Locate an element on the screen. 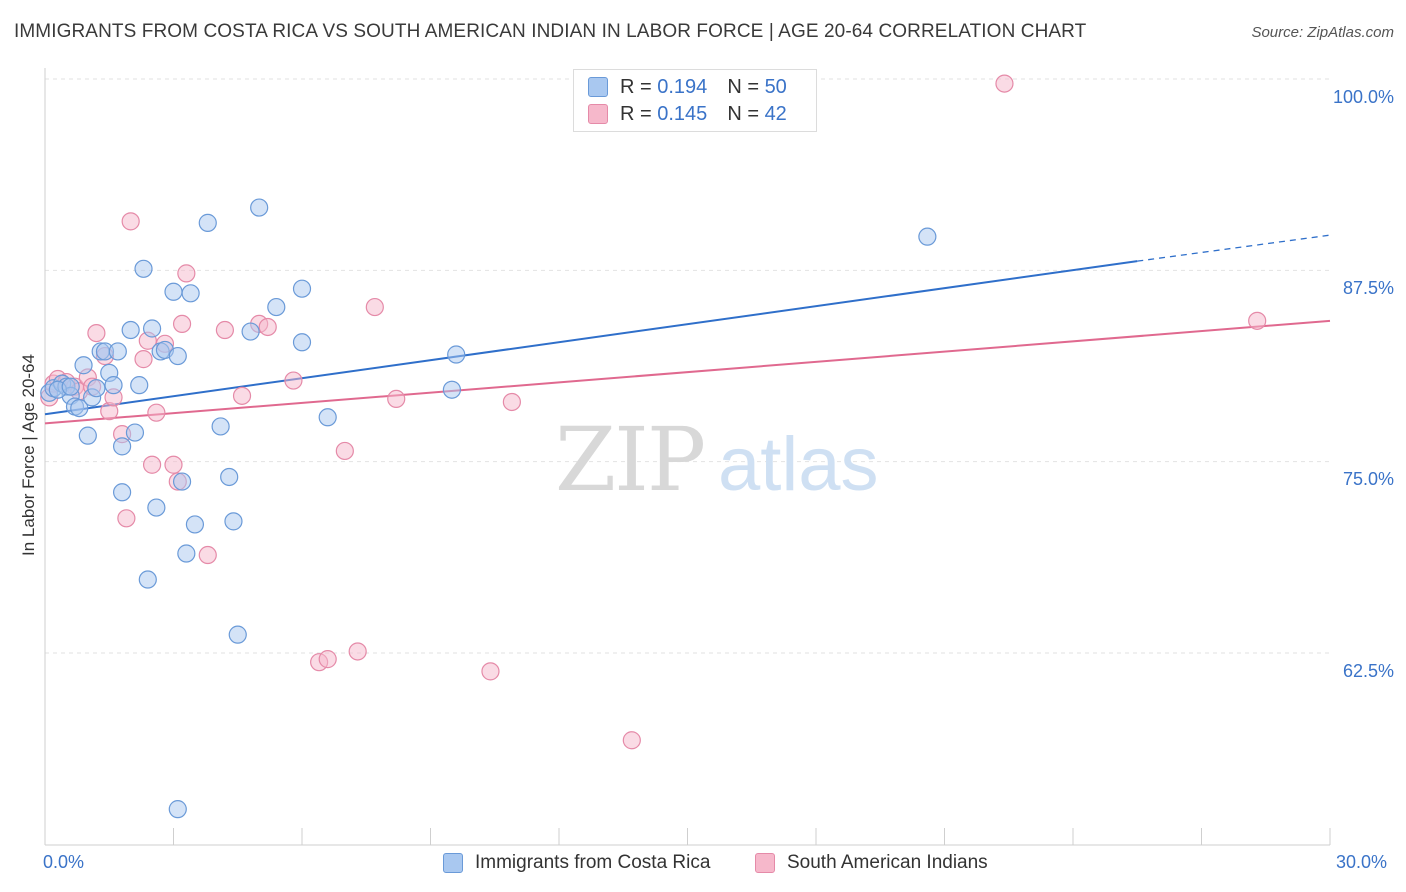 Image resolution: width=1406 pixels, height=892 pixels. bottom-legend-swatch-pink is located at coordinates (765, 863).